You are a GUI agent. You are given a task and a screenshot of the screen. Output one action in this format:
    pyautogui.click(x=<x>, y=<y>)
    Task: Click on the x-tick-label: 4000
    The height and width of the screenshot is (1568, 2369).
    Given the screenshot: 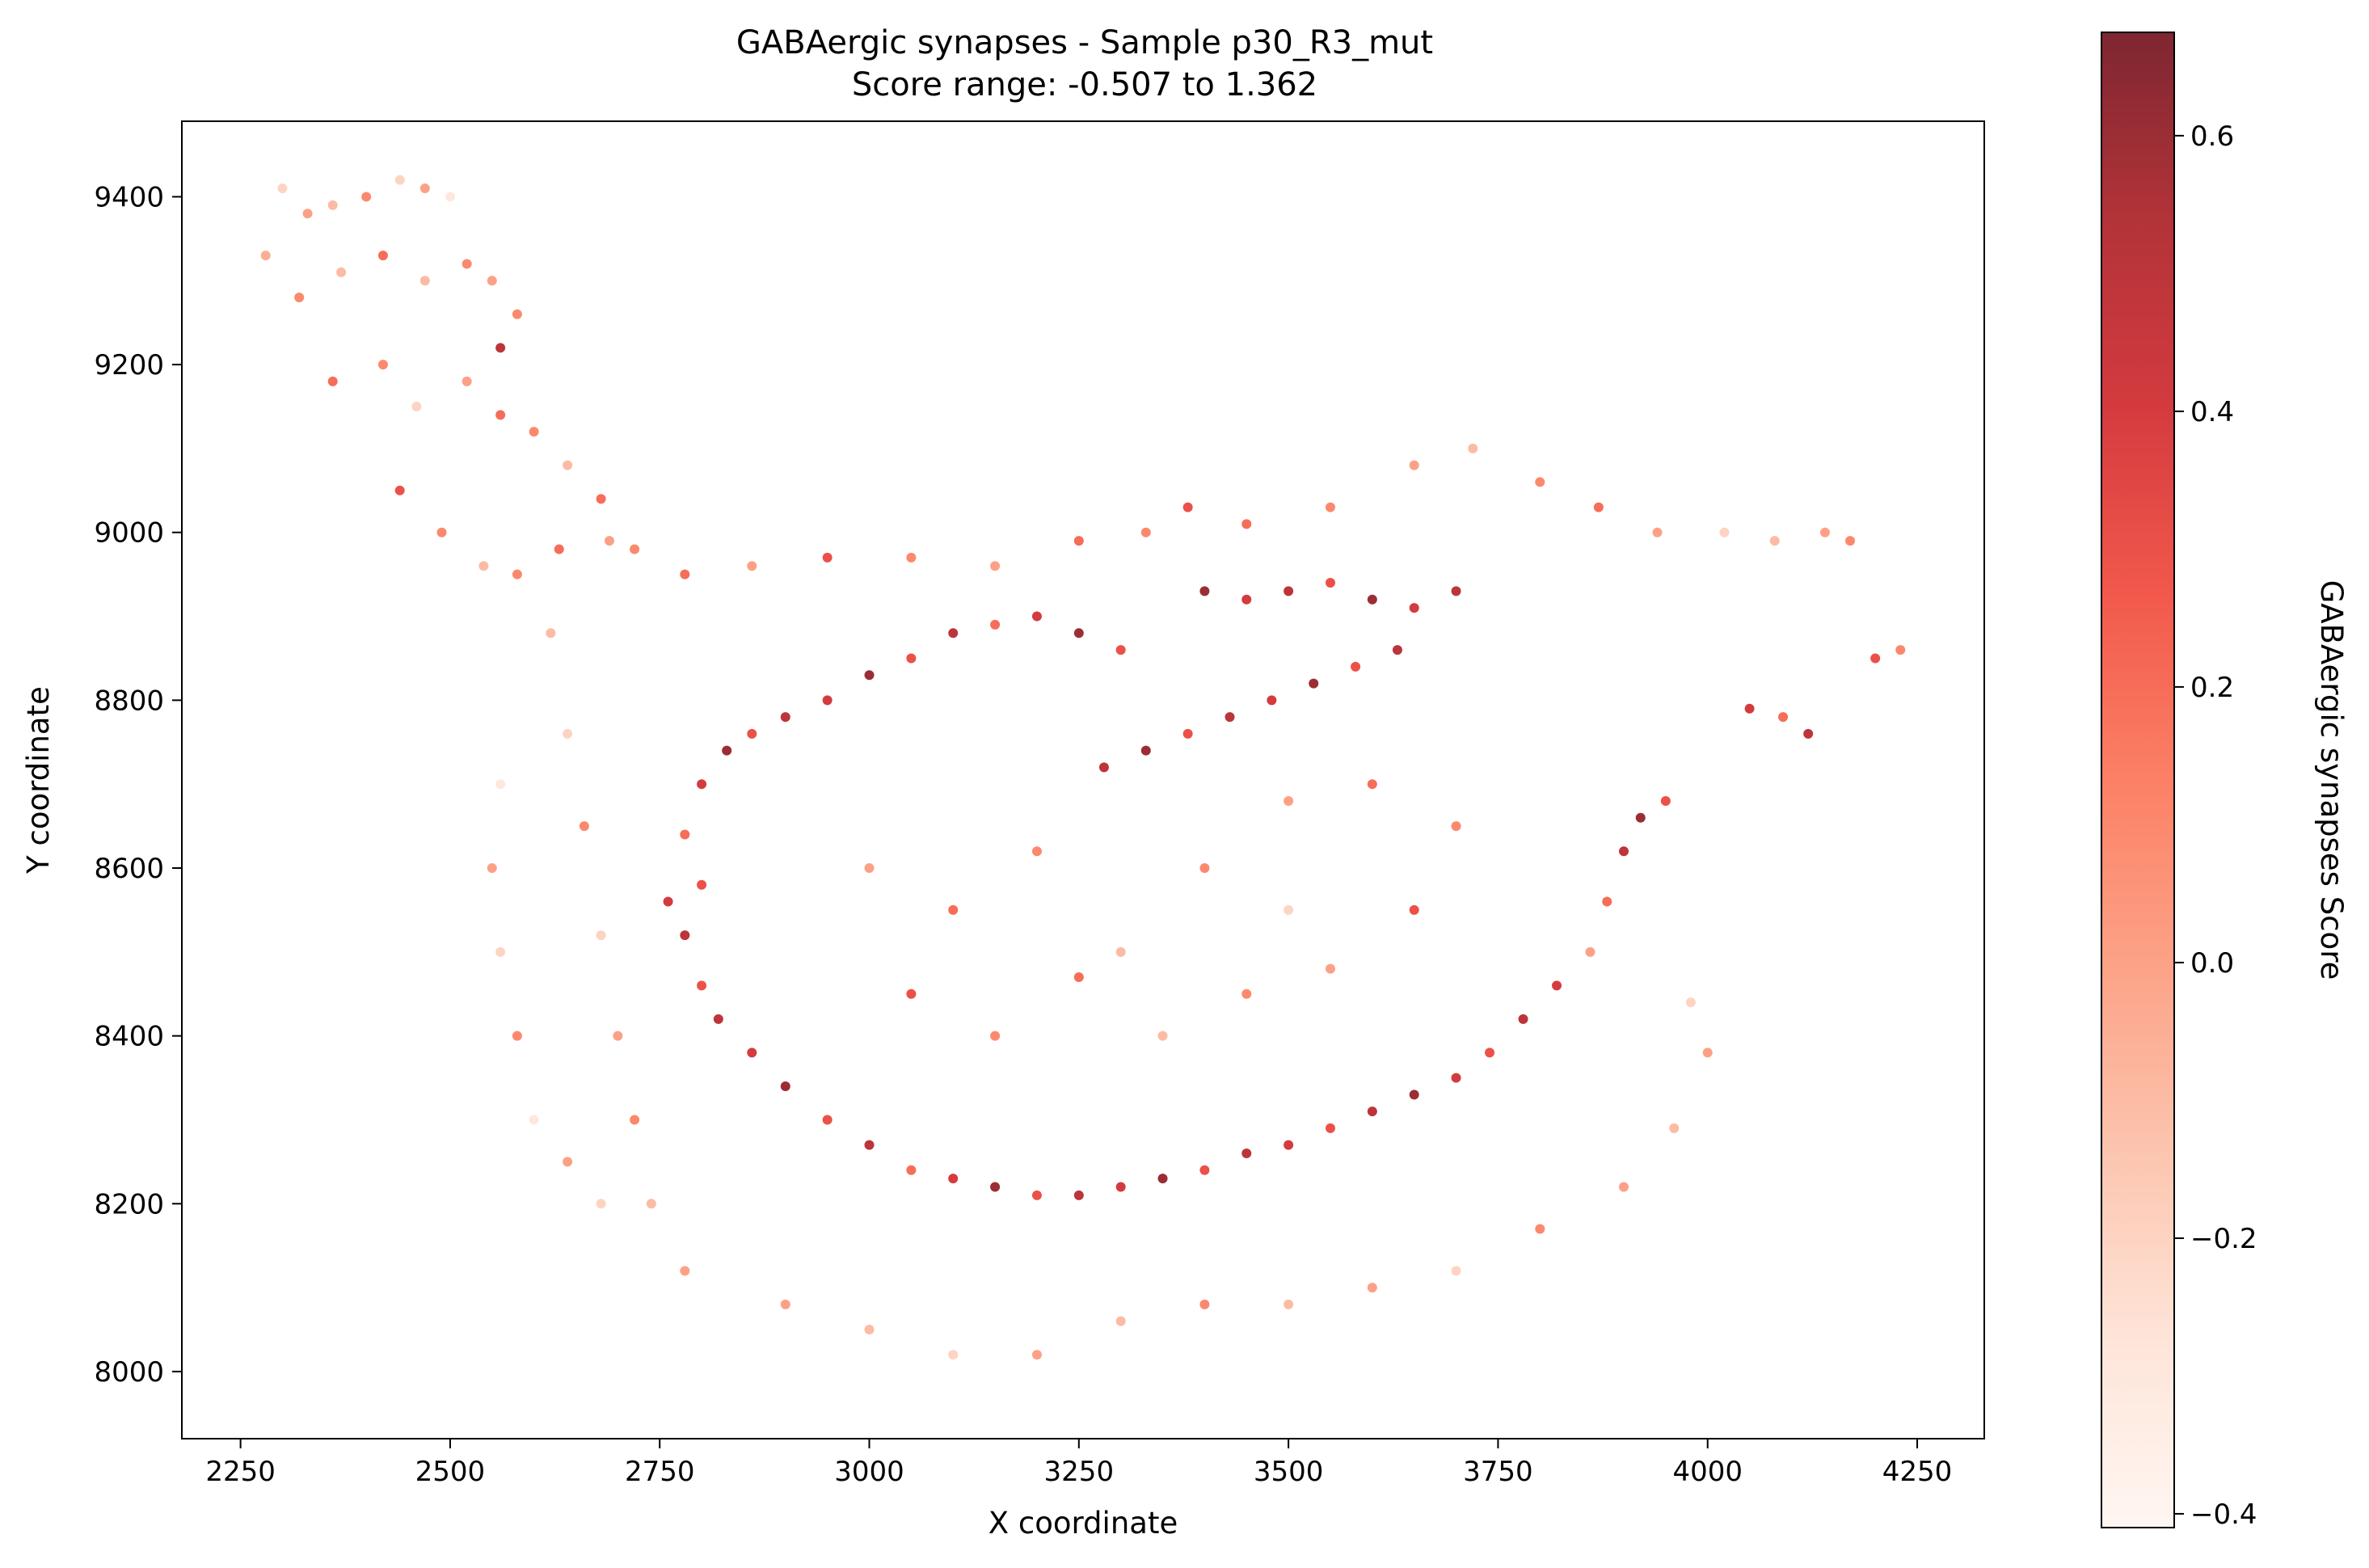 What is the action you would take?
    pyautogui.click(x=1708, y=1472)
    